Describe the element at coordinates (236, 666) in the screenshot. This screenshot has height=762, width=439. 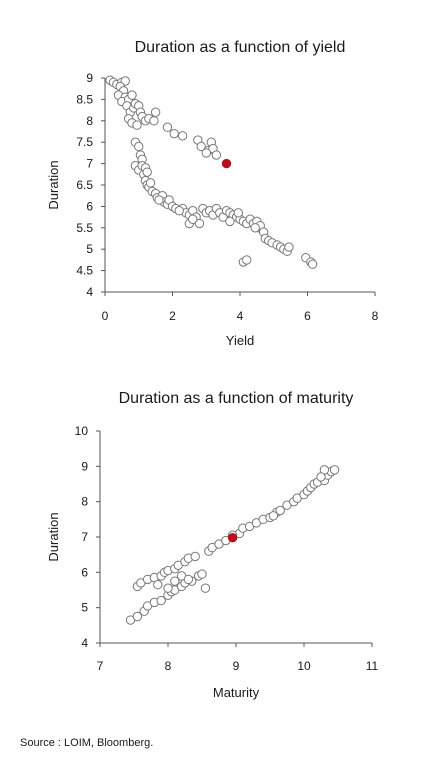
I see `x-tick-label: 9` at that location.